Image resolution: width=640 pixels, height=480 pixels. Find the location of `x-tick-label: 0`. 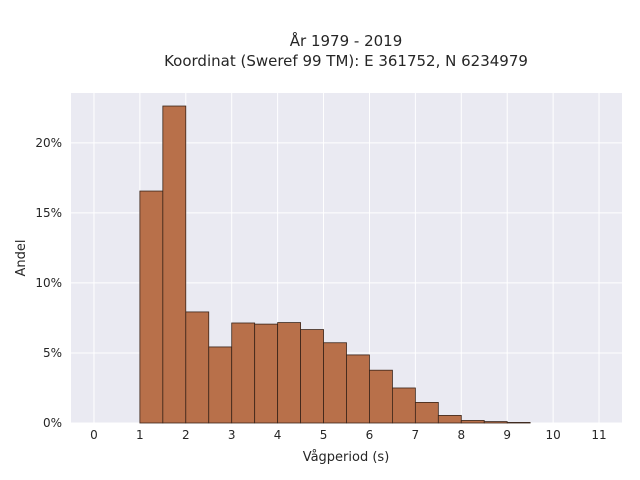

x-tick-label: 0 is located at coordinates (94, 435).